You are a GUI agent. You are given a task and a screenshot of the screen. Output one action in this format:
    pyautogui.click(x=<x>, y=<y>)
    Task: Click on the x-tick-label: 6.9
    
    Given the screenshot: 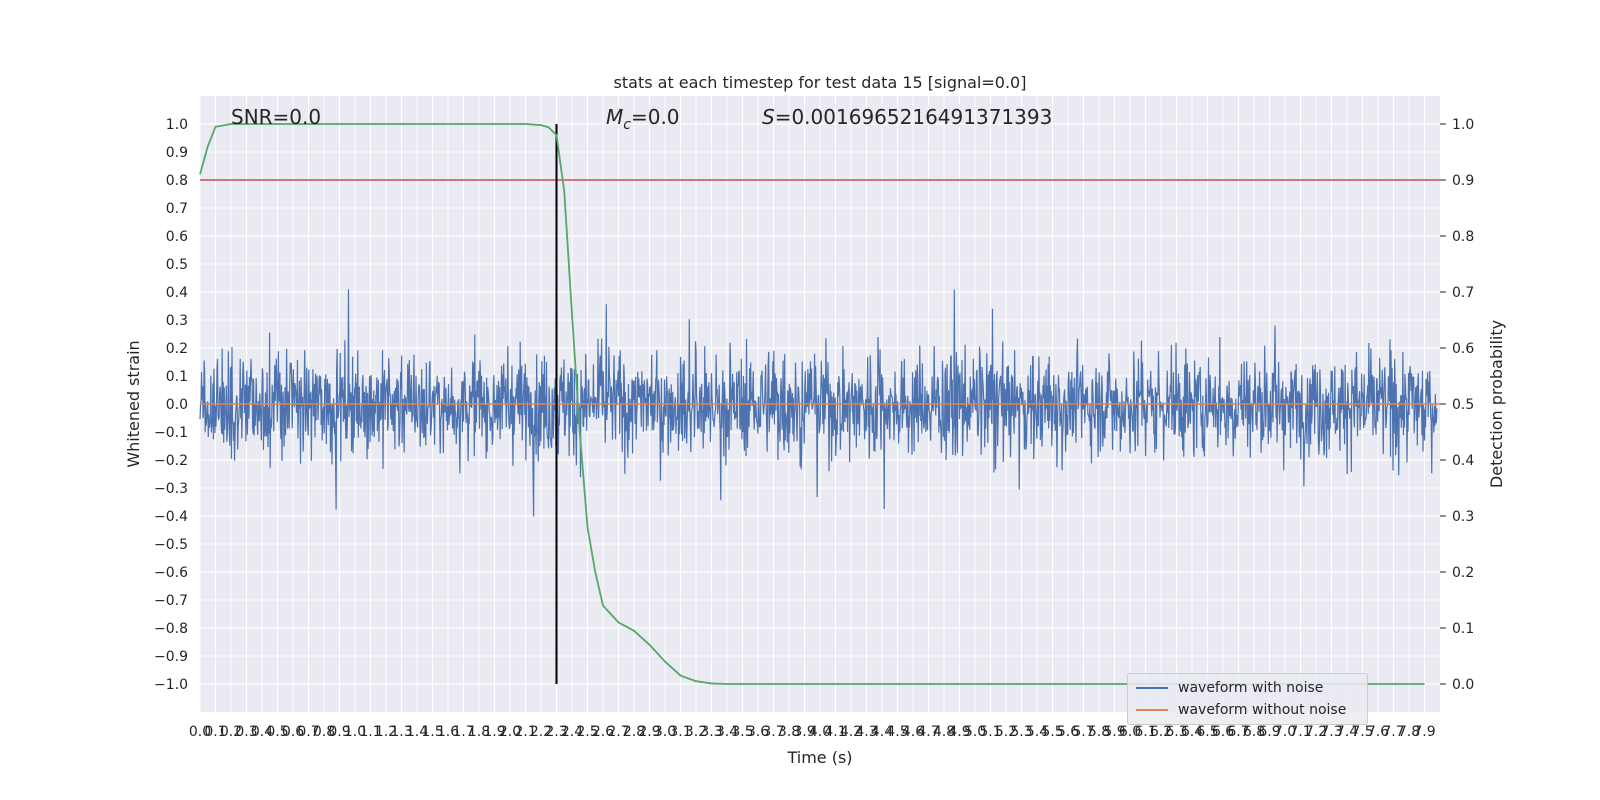 What is the action you would take?
    pyautogui.click(x=1269, y=732)
    